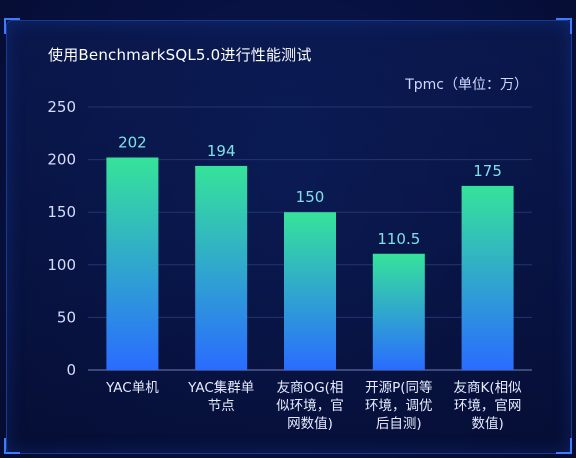 The width and height of the screenshot is (576, 458). I want to click on panel-corner-bottom-right, so click(564, 446).